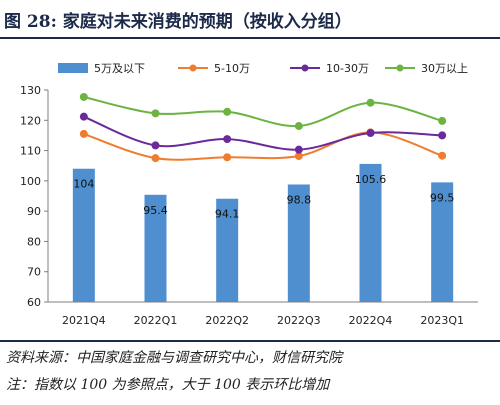 The width and height of the screenshot is (500, 405). I want to click on x-tick-label: 2022Q2, so click(227, 320).